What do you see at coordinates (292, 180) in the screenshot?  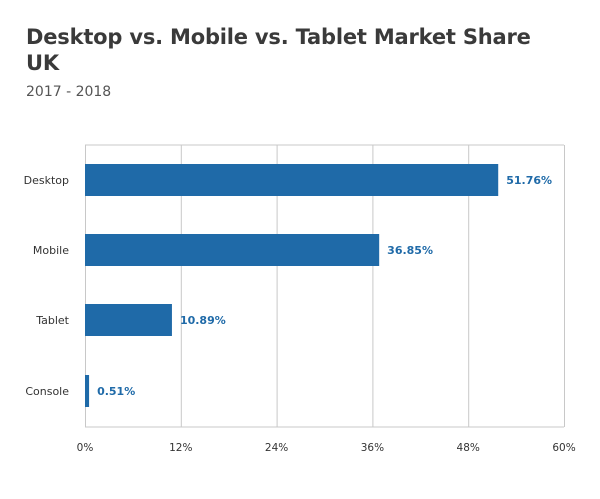 I see `bar-desktop` at bounding box center [292, 180].